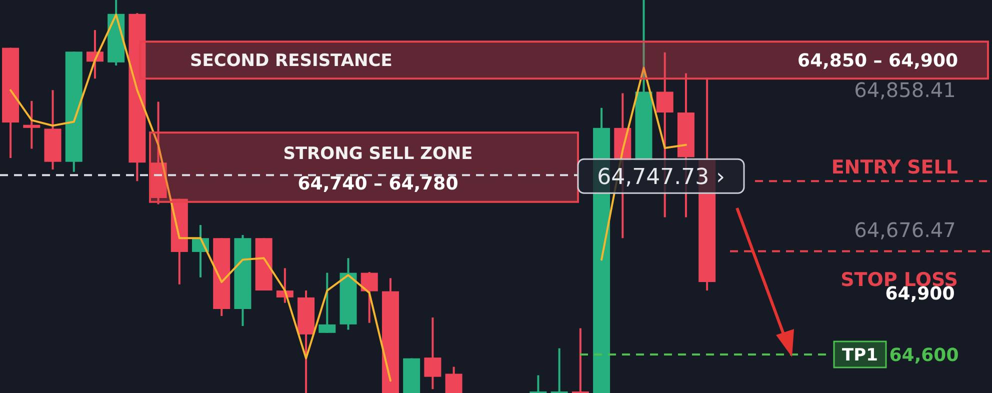 The width and height of the screenshot is (992, 393). I want to click on ref-line-label: 64,747.73 ›, so click(661, 177).